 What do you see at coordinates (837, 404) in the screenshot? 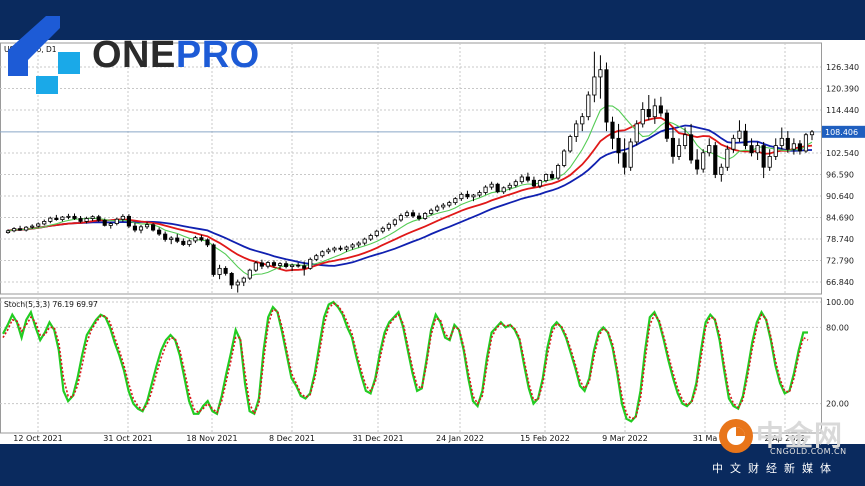
I see `stoch-tick-label: 20.00` at bounding box center [837, 404].